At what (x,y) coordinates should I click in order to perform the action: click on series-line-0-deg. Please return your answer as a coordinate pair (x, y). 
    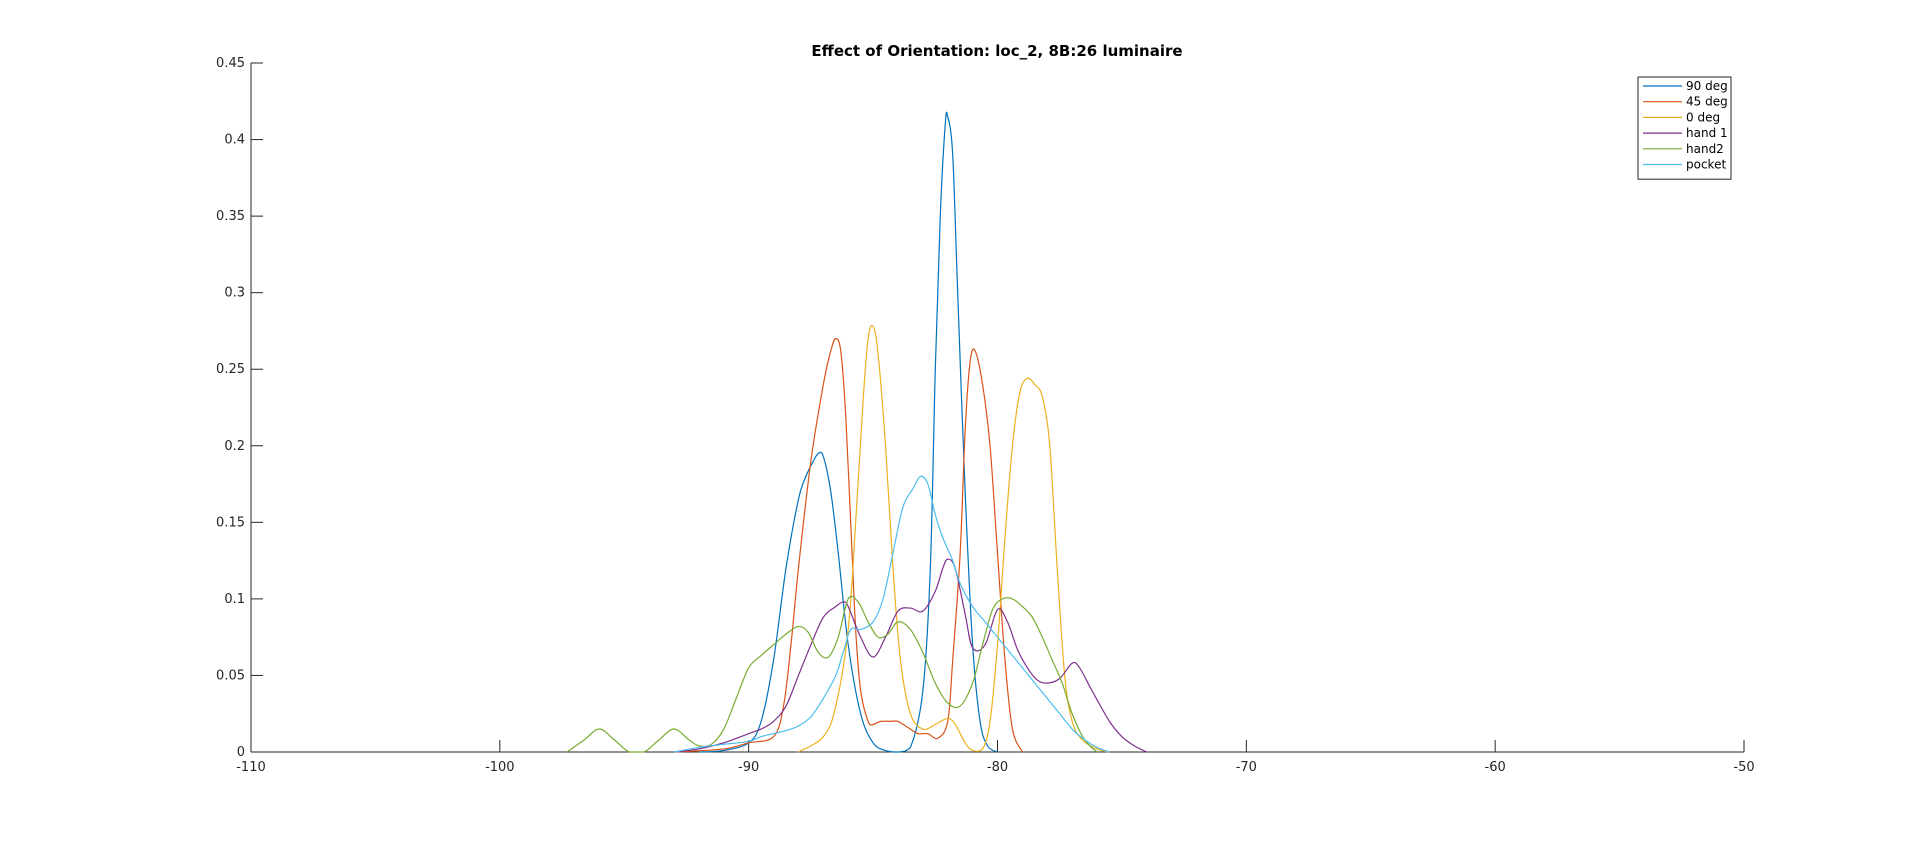
    Looking at the image, I should click on (954, 538).